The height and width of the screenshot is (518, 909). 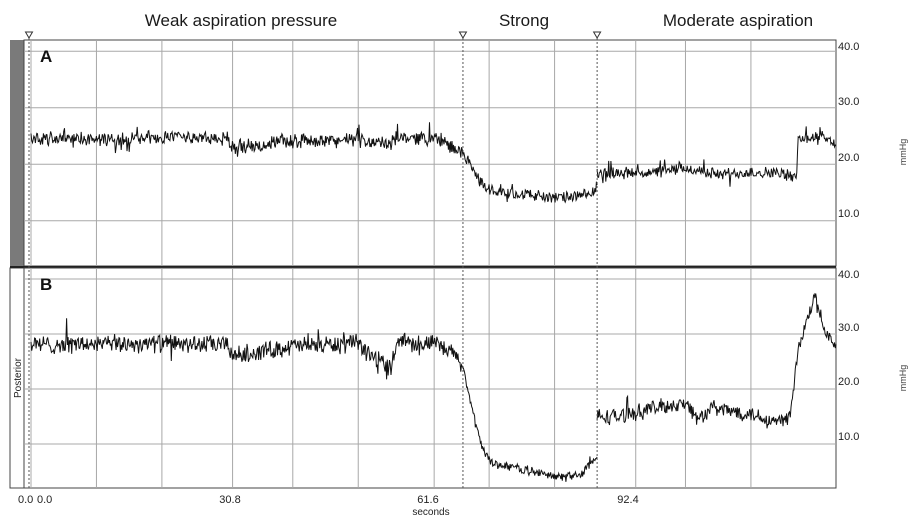 I want to click on x-tick-30-8: 30.8, so click(x=229, y=500).